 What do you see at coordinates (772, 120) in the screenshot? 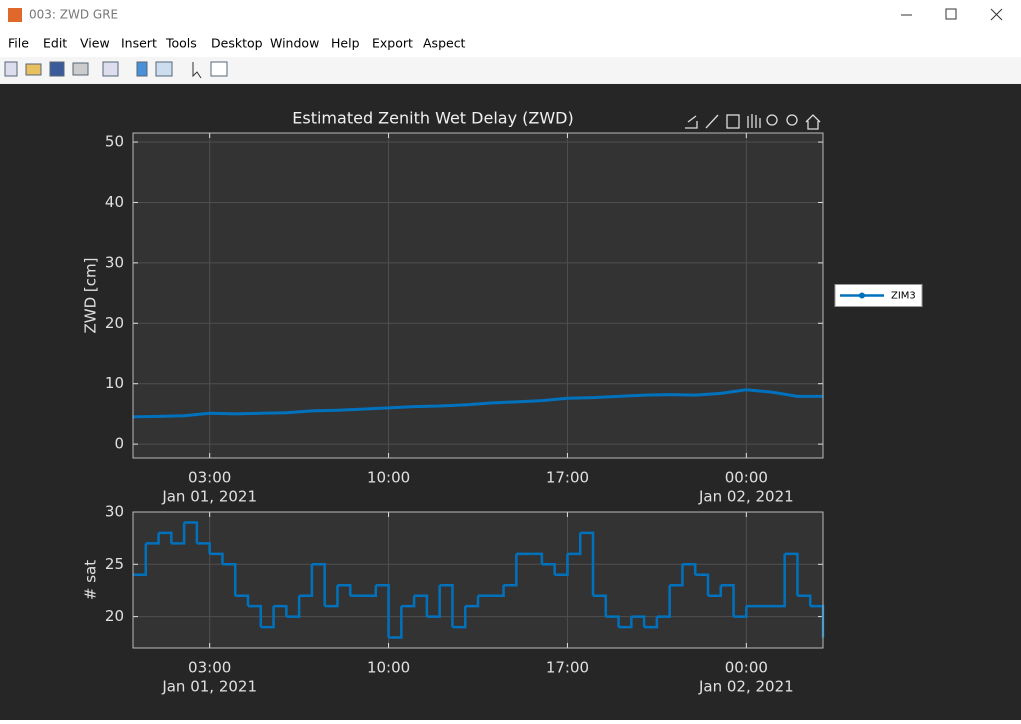
I see `zoom-in-icon` at bounding box center [772, 120].